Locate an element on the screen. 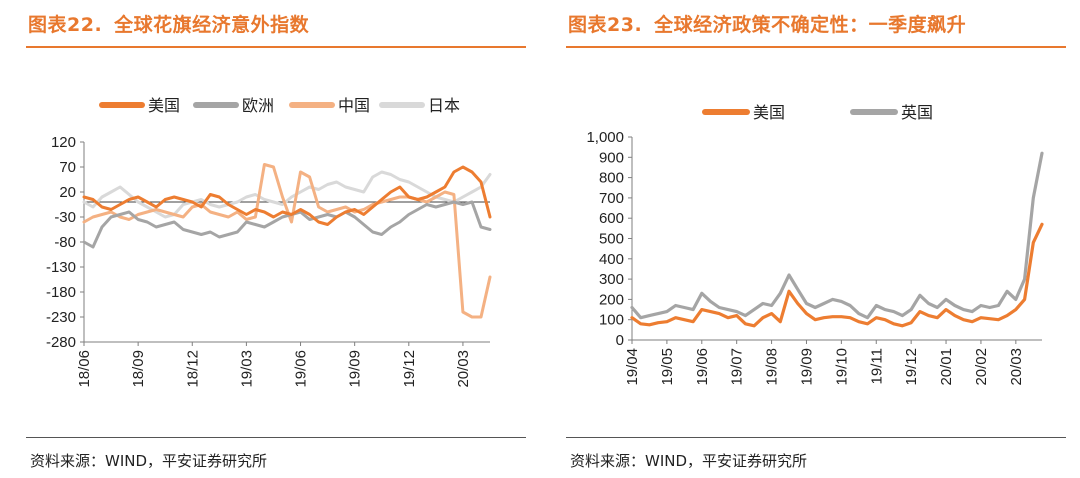 The image size is (1080, 478). figure-title-22: 全球花旗经济意外指数 is located at coordinates (212, 25).